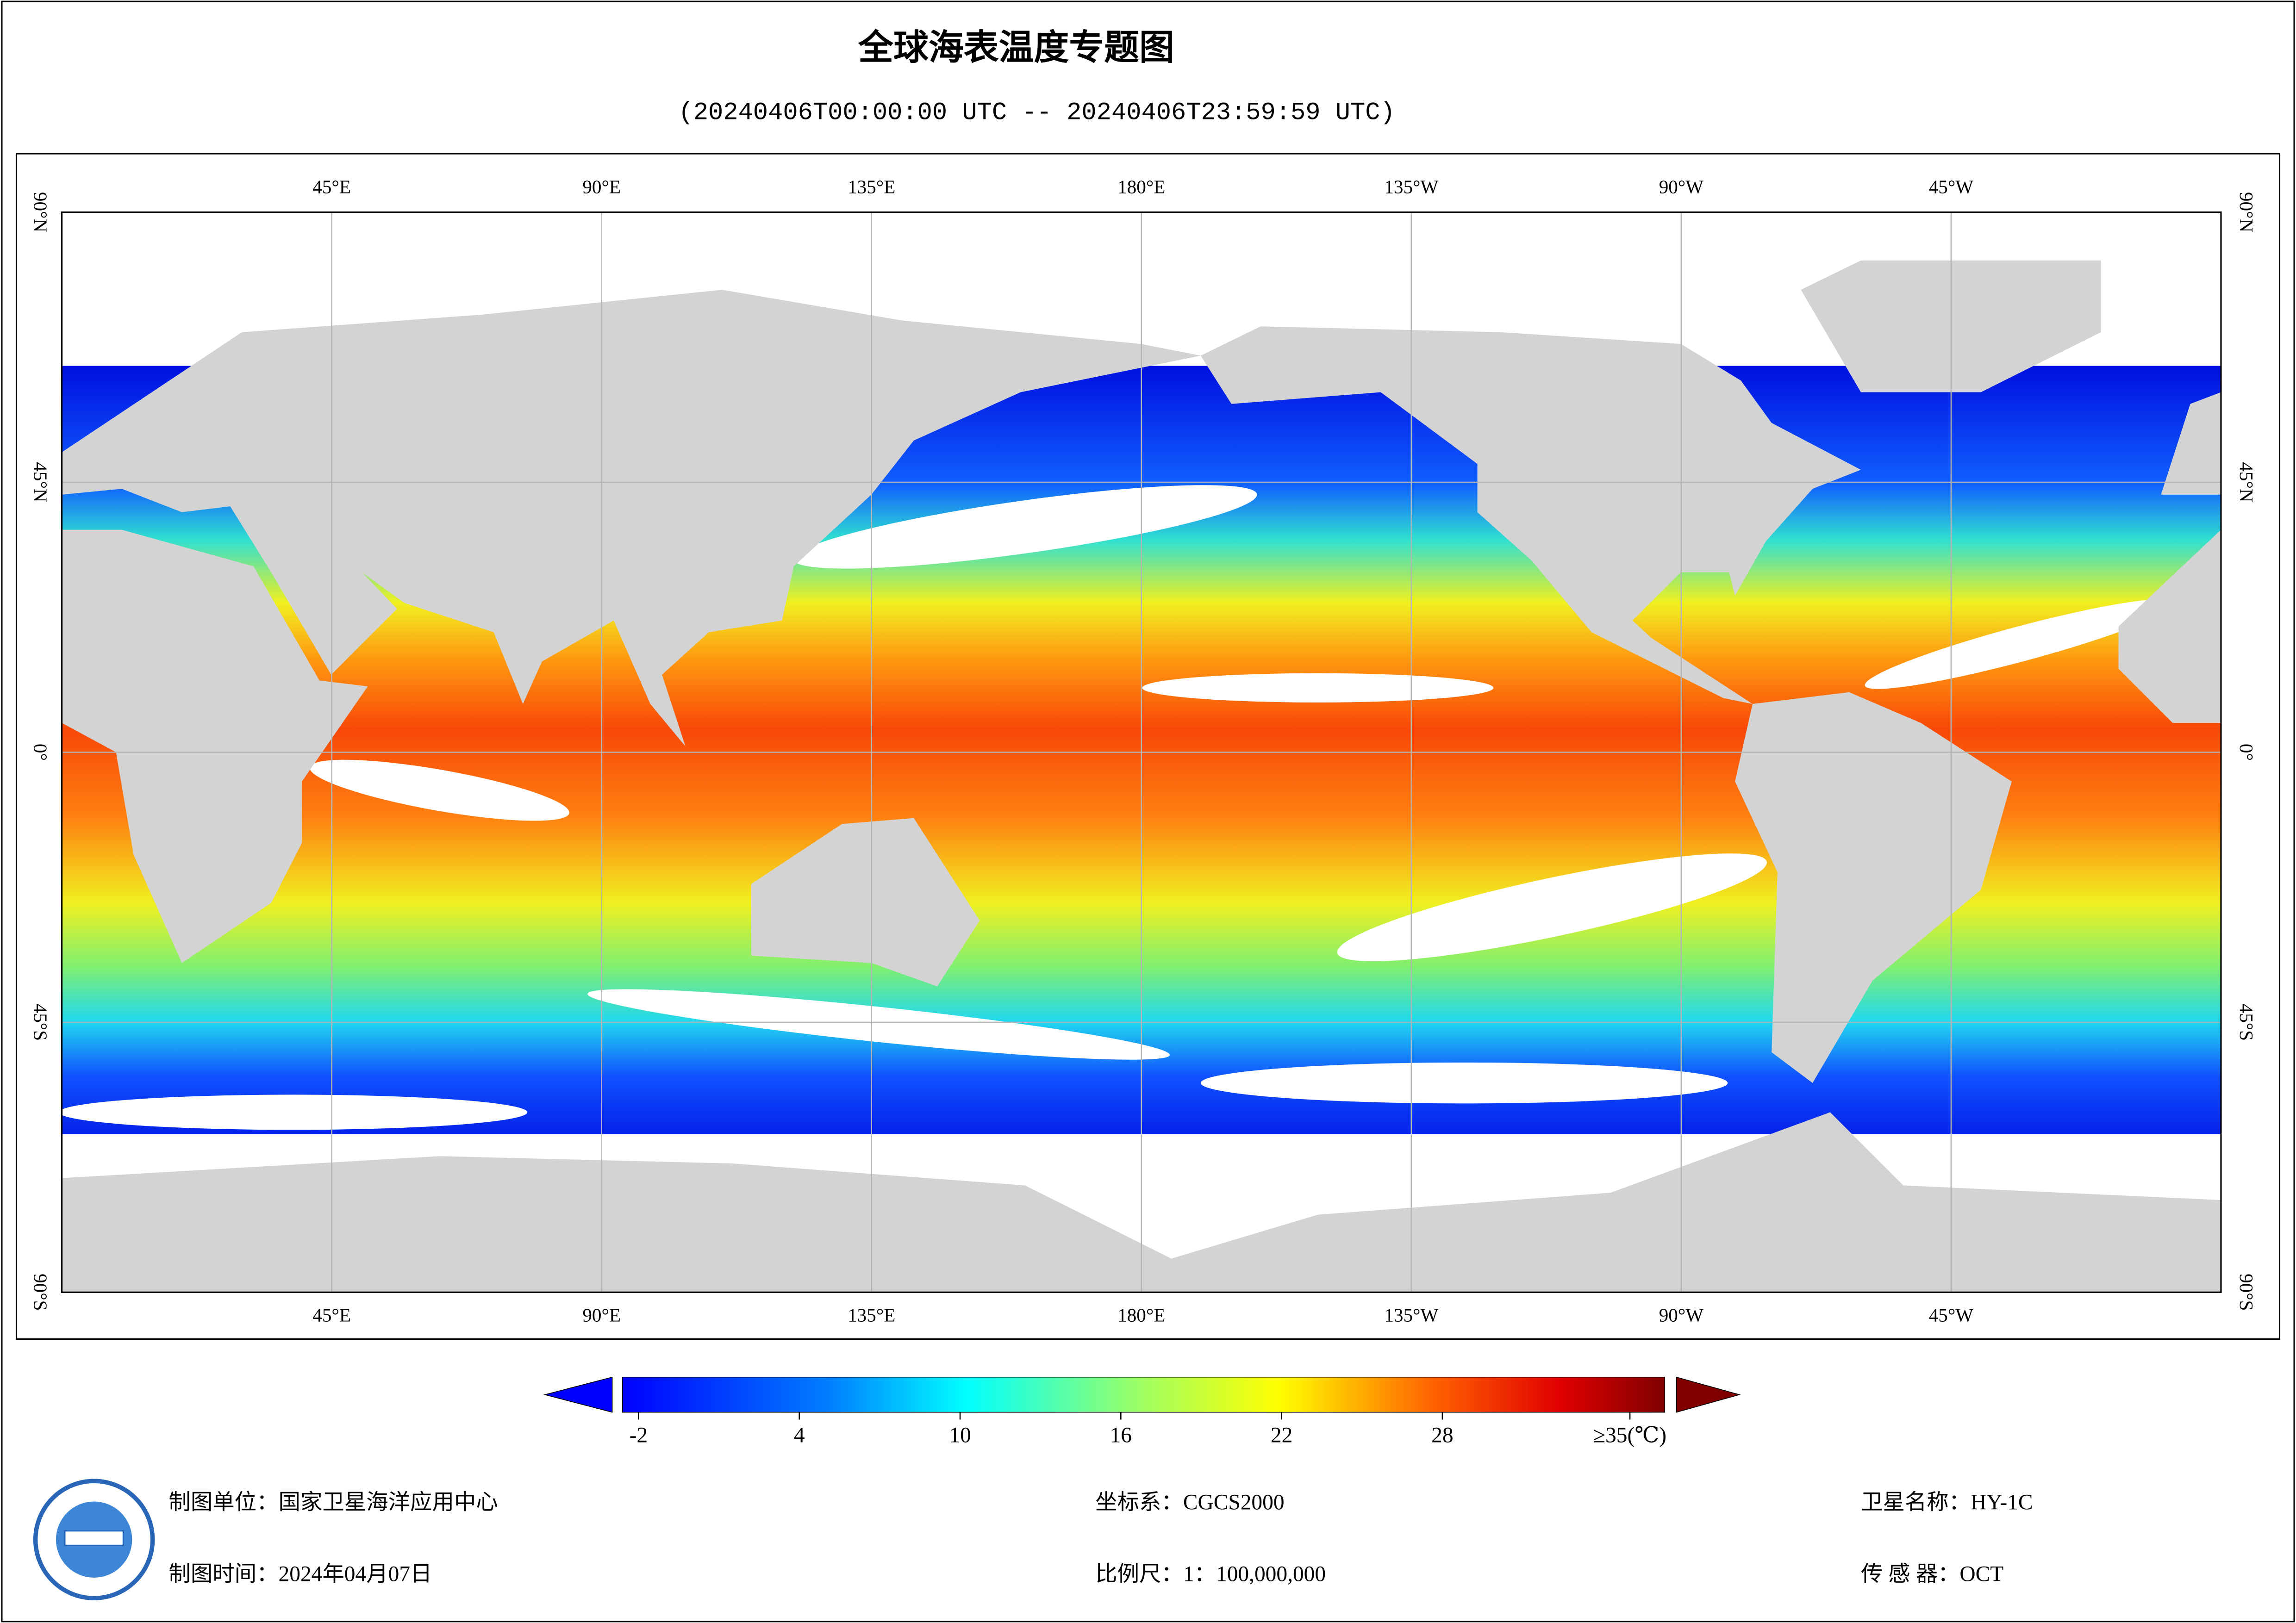 The height and width of the screenshot is (1623, 2296). I want to click on footer-text: 比例尺：1：100,000,000, so click(1210, 1574).